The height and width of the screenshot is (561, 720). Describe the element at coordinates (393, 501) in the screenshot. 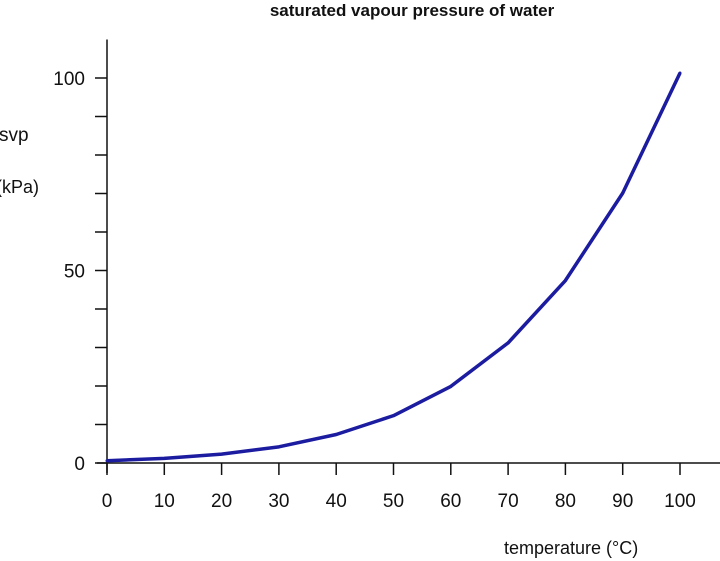

I see `x-tick-label: 50` at that location.